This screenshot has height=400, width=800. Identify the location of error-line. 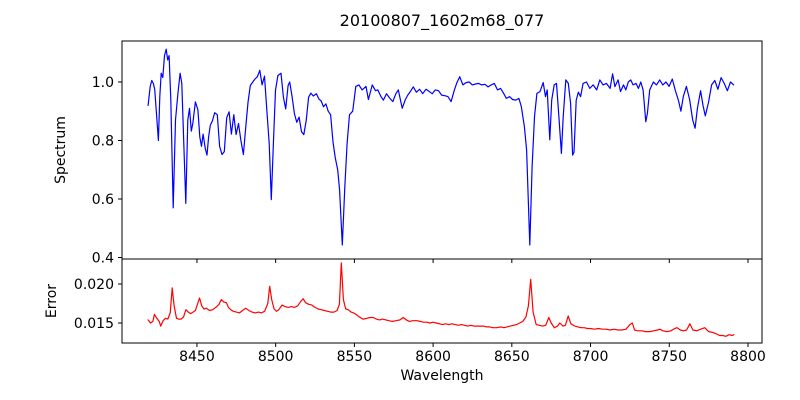
(441, 299).